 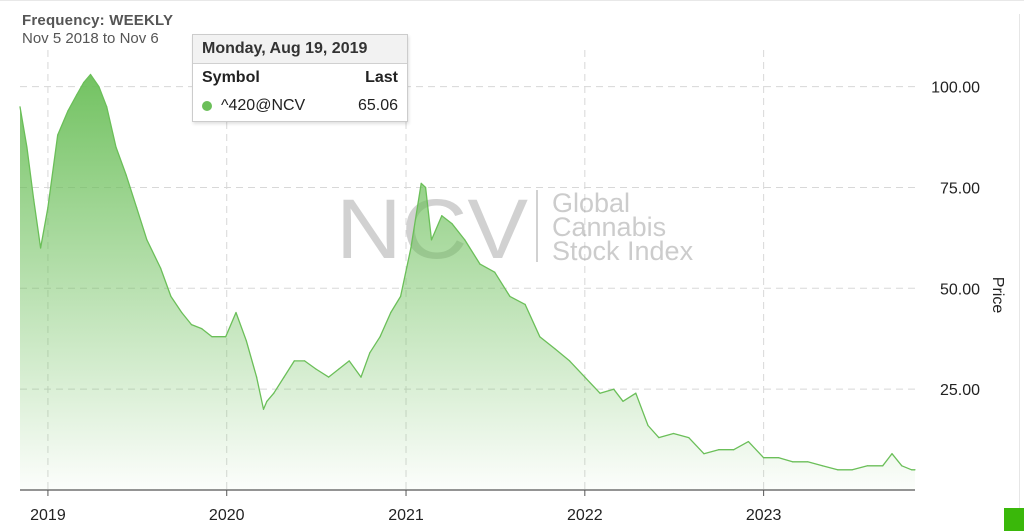 I want to click on ncv-watermark: NCV Global Cannabis Stock Index, so click(x=515, y=229).